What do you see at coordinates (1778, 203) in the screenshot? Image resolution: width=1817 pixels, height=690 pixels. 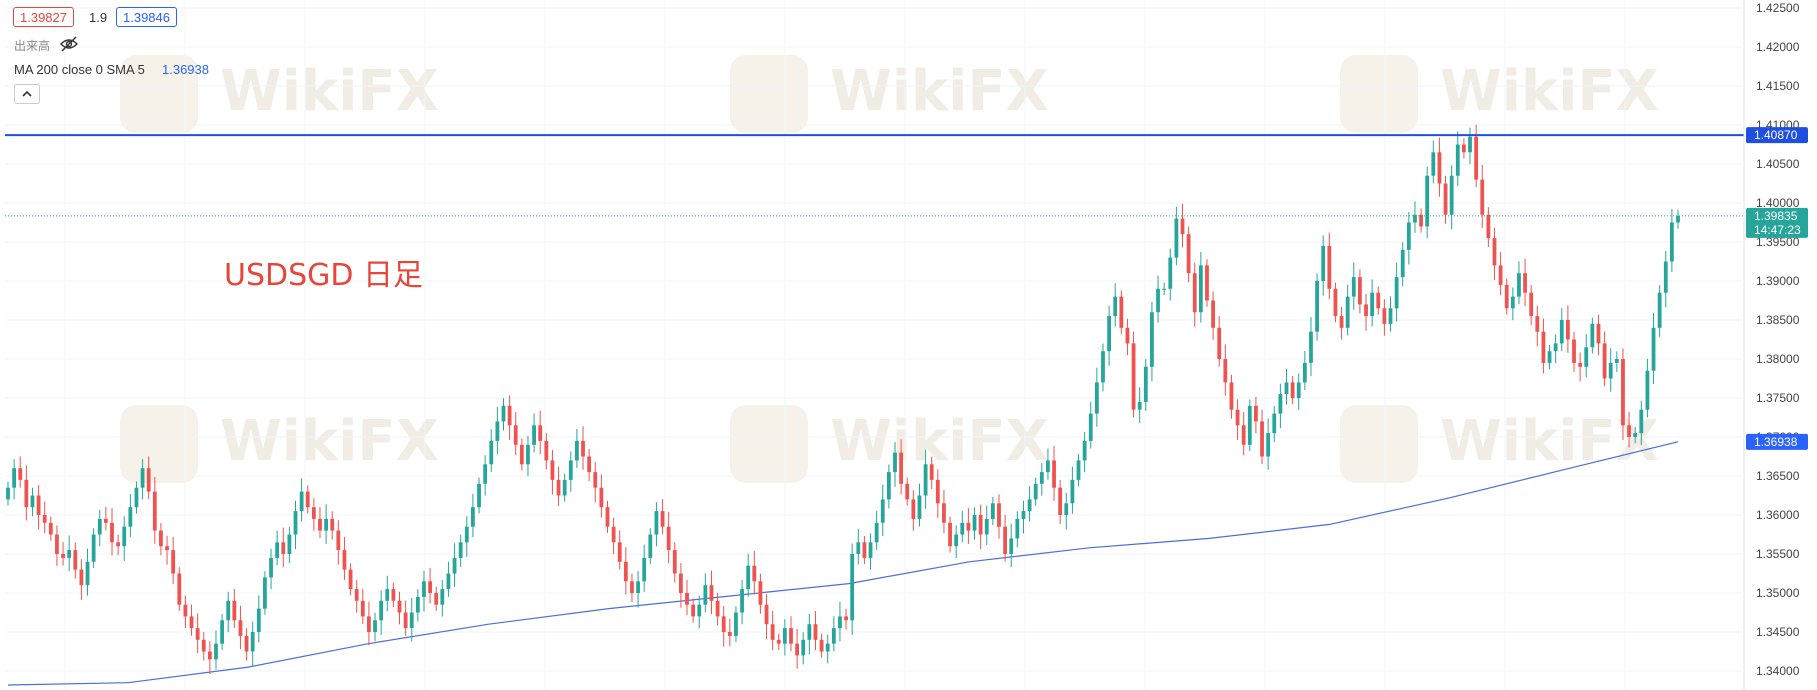 I see `price-tick-label: 1.40000` at bounding box center [1778, 203].